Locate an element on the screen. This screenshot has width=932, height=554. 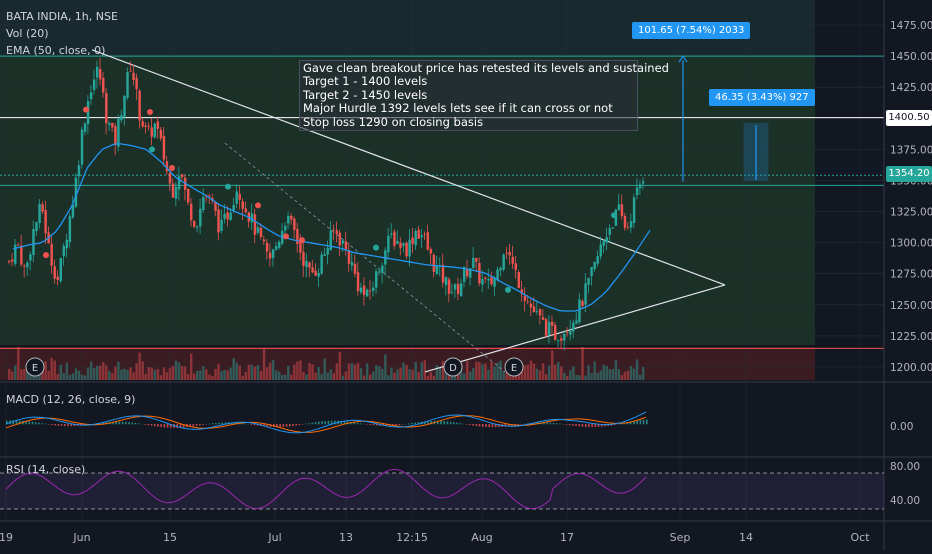
projection-tag-1: 101.65 (7.54%) 2033 is located at coordinates (691, 30).